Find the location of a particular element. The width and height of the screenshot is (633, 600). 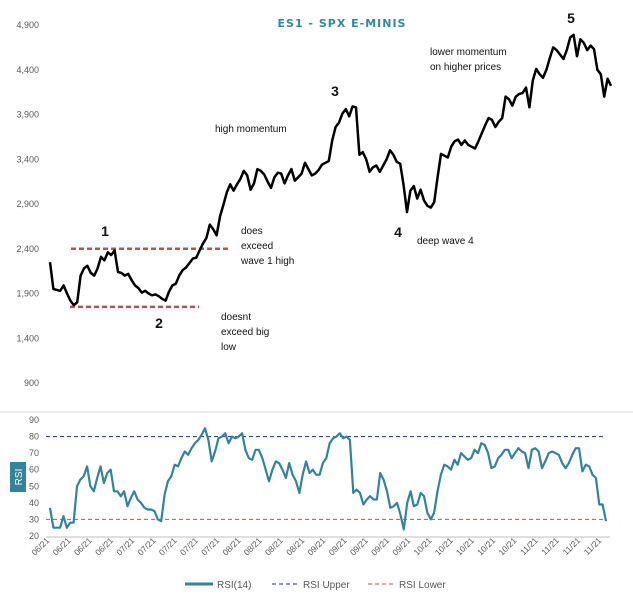

rsi-y-tick: 80 is located at coordinates (34, 437).